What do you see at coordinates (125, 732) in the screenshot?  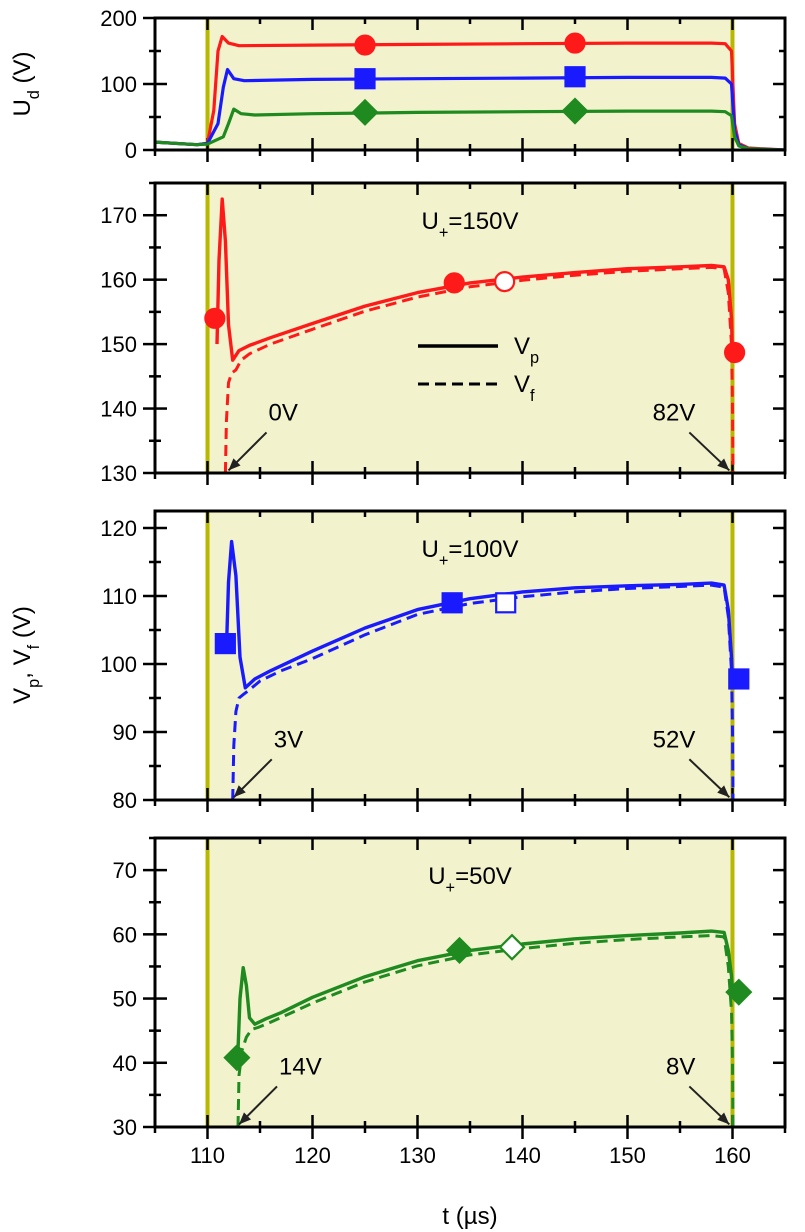 I see `y-tick-label: 90` at bounding box center [125, 732].